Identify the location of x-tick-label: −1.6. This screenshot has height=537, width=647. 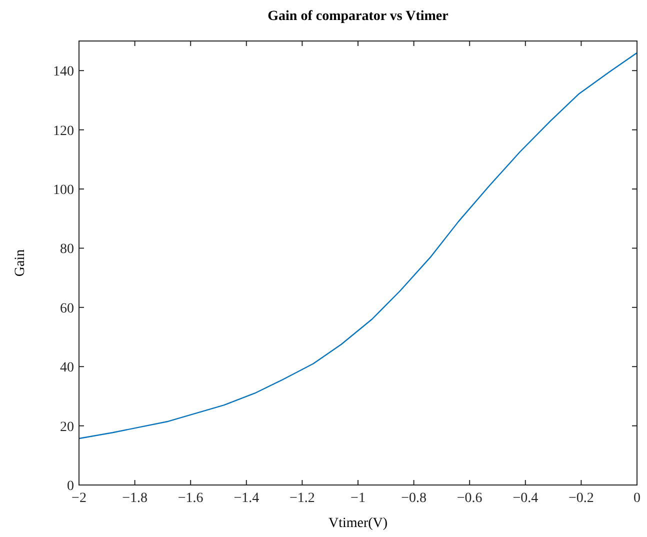
(191, 498).